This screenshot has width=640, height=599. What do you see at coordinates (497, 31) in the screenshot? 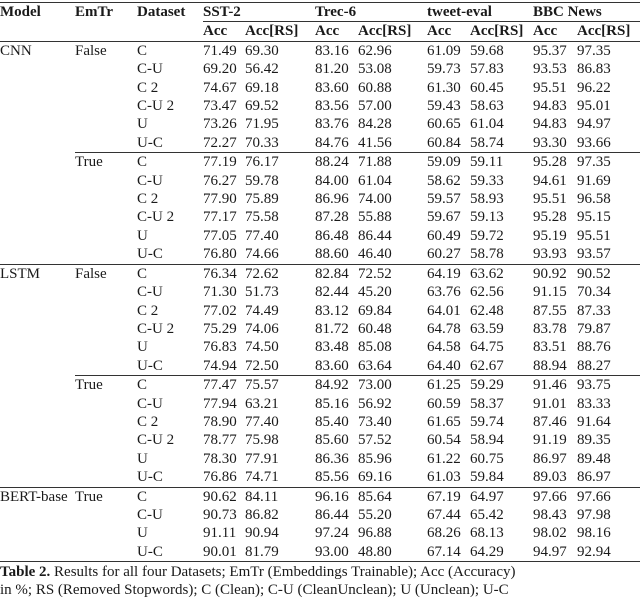
I see `subheader-acc-rs: Acc[RS]` at bounding box center [497, 31].